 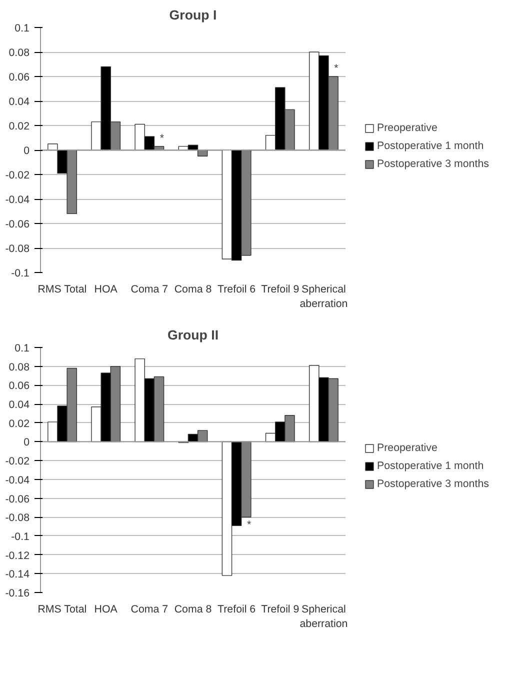 What do you see at coordinates (17, 574) in the screenshot?
I see `y-tick-label: -0.14` at bounding box center [17, 574].